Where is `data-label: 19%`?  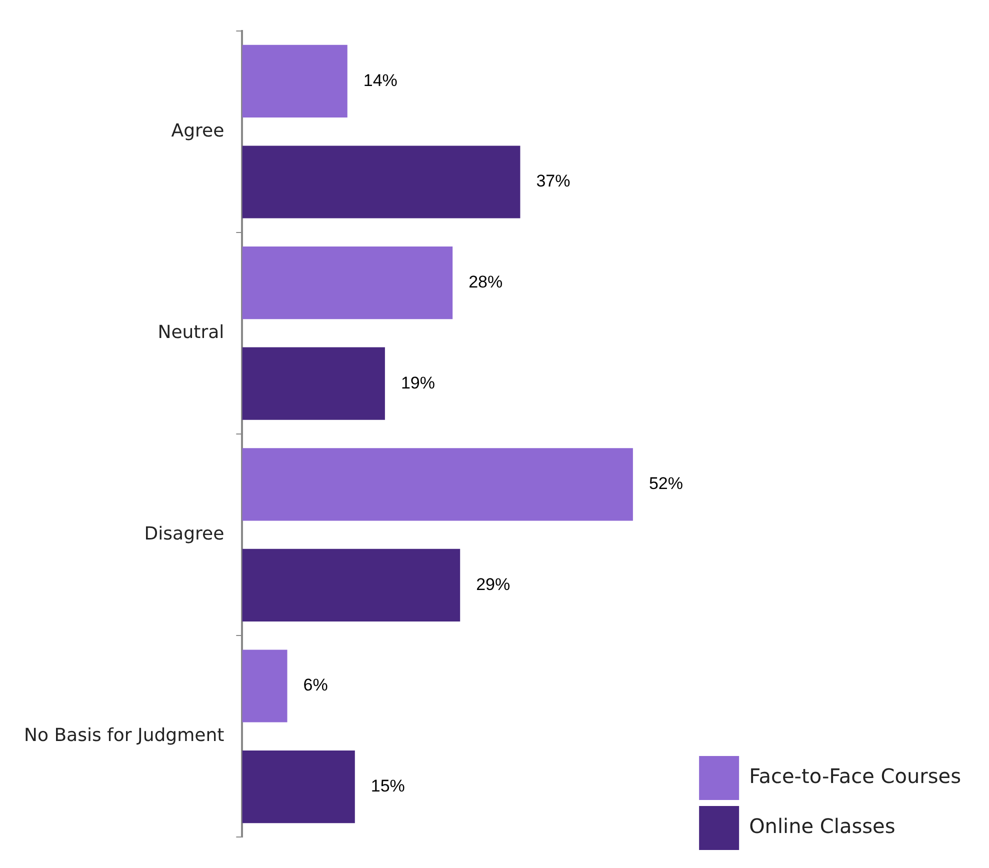 data-label: 19% is located at coordinates (417, 382).